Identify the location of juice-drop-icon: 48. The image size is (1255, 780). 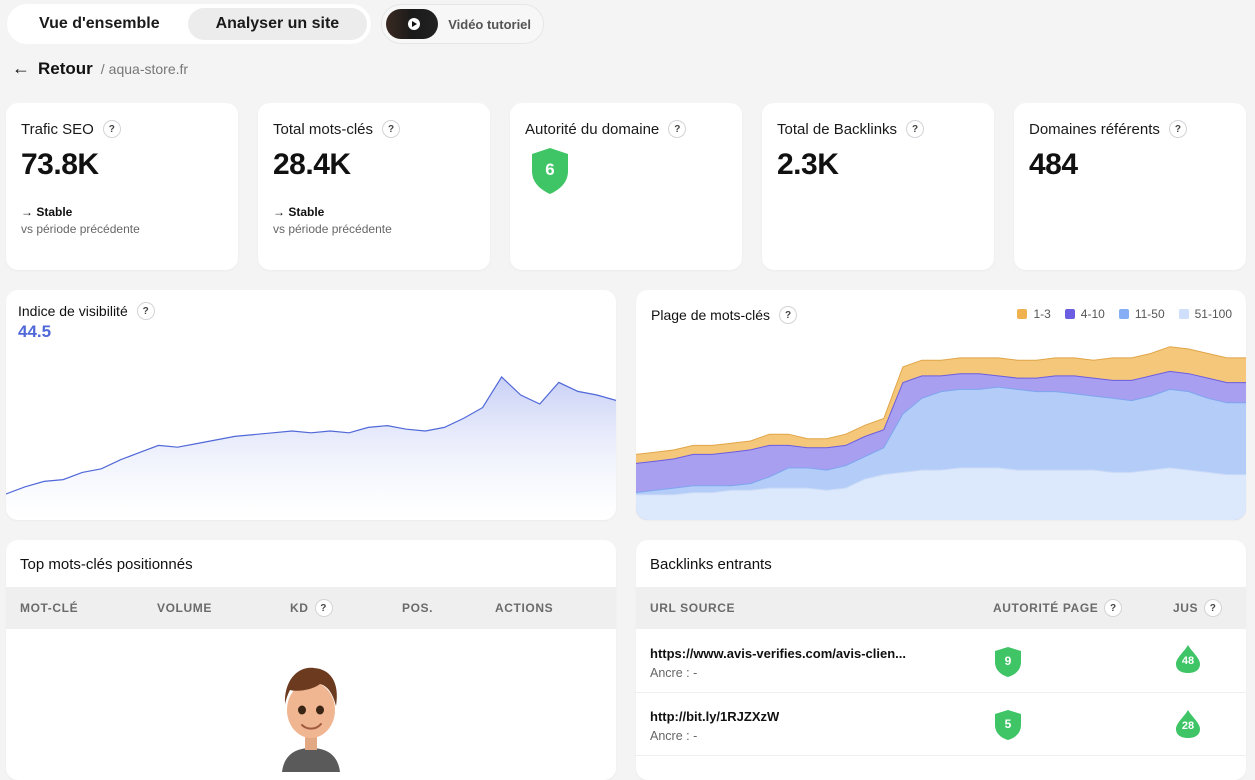
(1188, 659).